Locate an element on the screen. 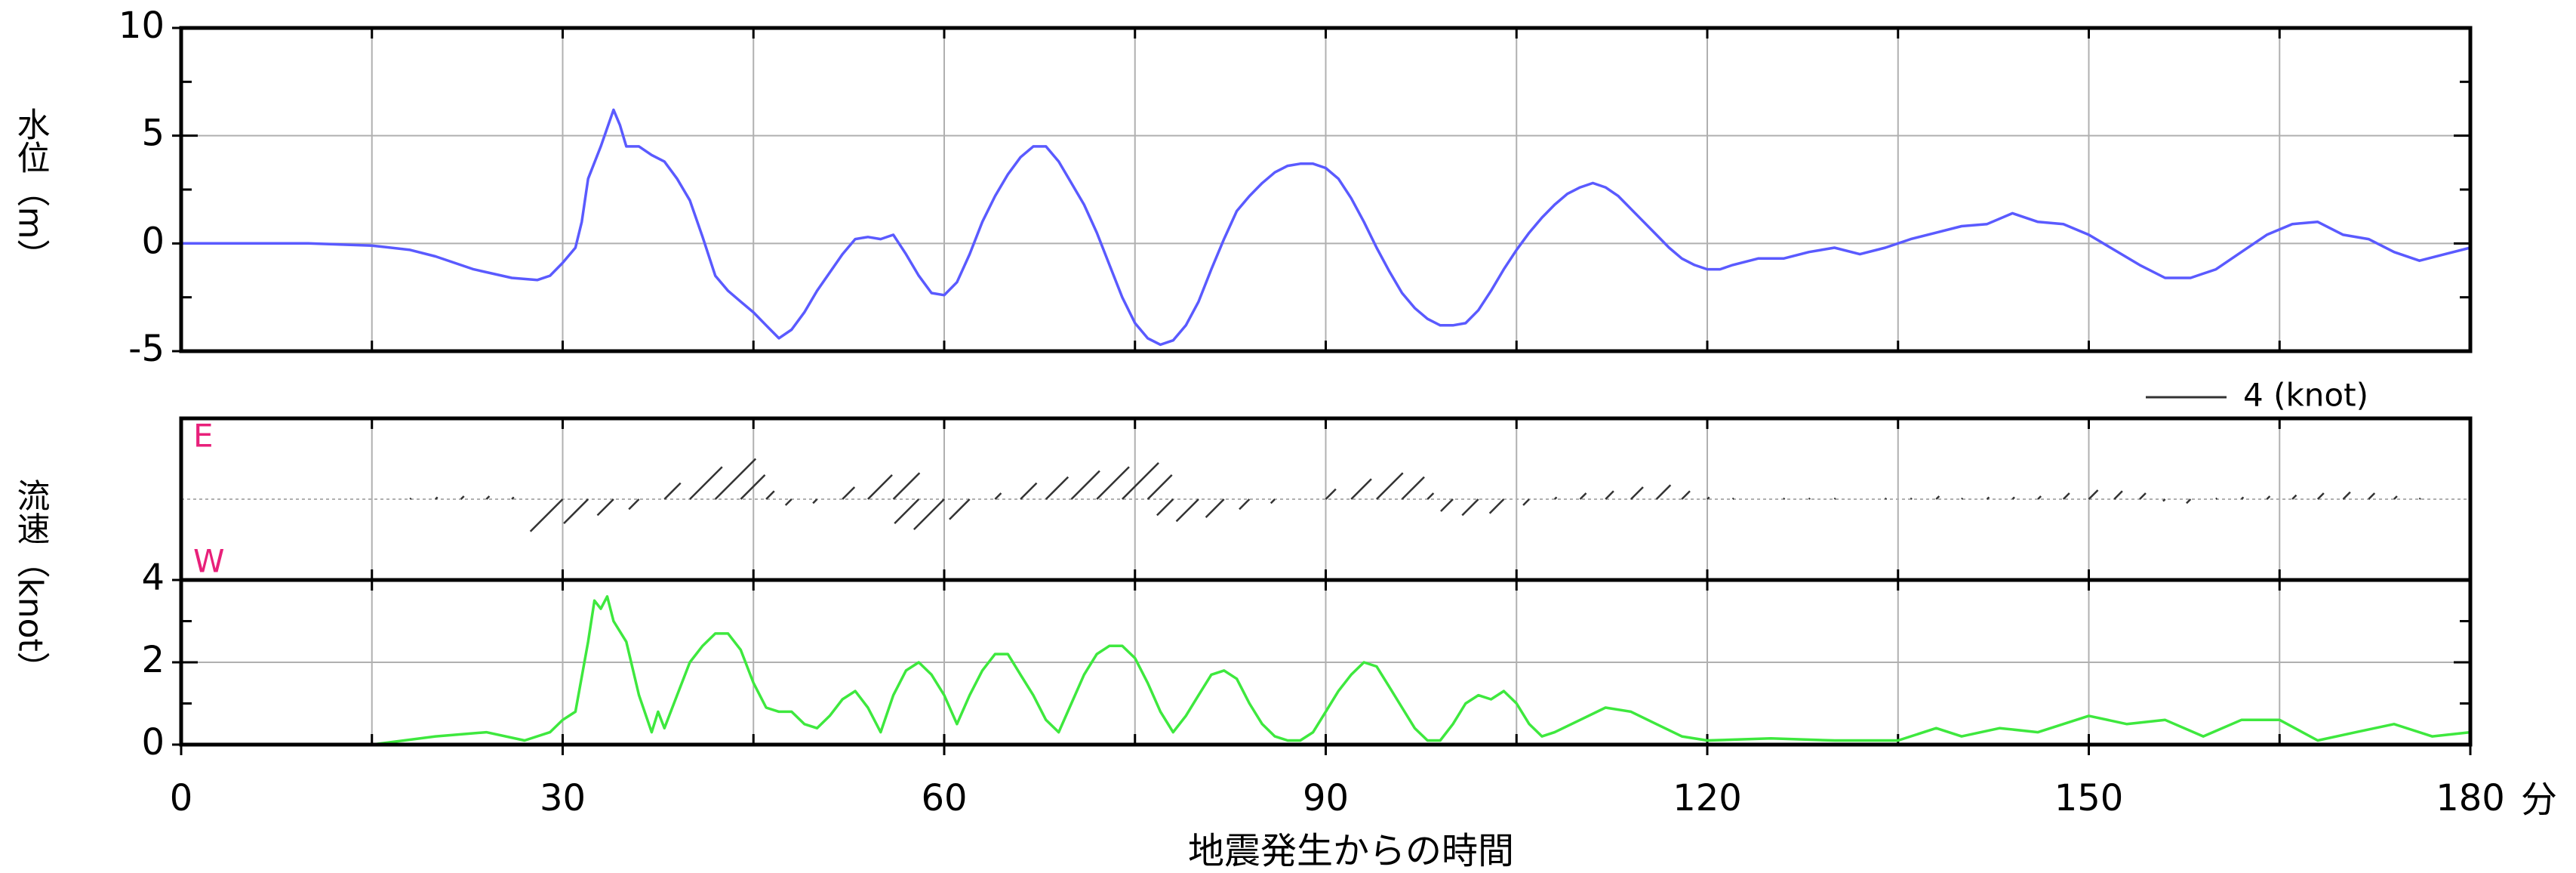  x-tick-label: 120 is located at coordinates (1707, 798).